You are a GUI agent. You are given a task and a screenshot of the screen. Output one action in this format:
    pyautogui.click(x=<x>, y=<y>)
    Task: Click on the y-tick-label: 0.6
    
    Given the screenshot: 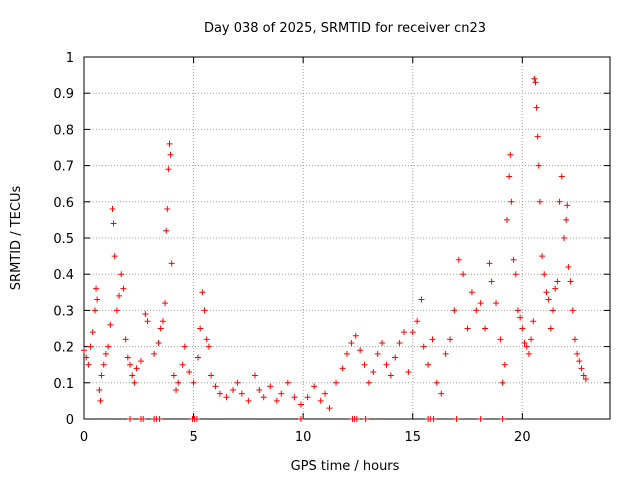 What is the action you would take?
    pyautogui.click(x=63, y=203)
    